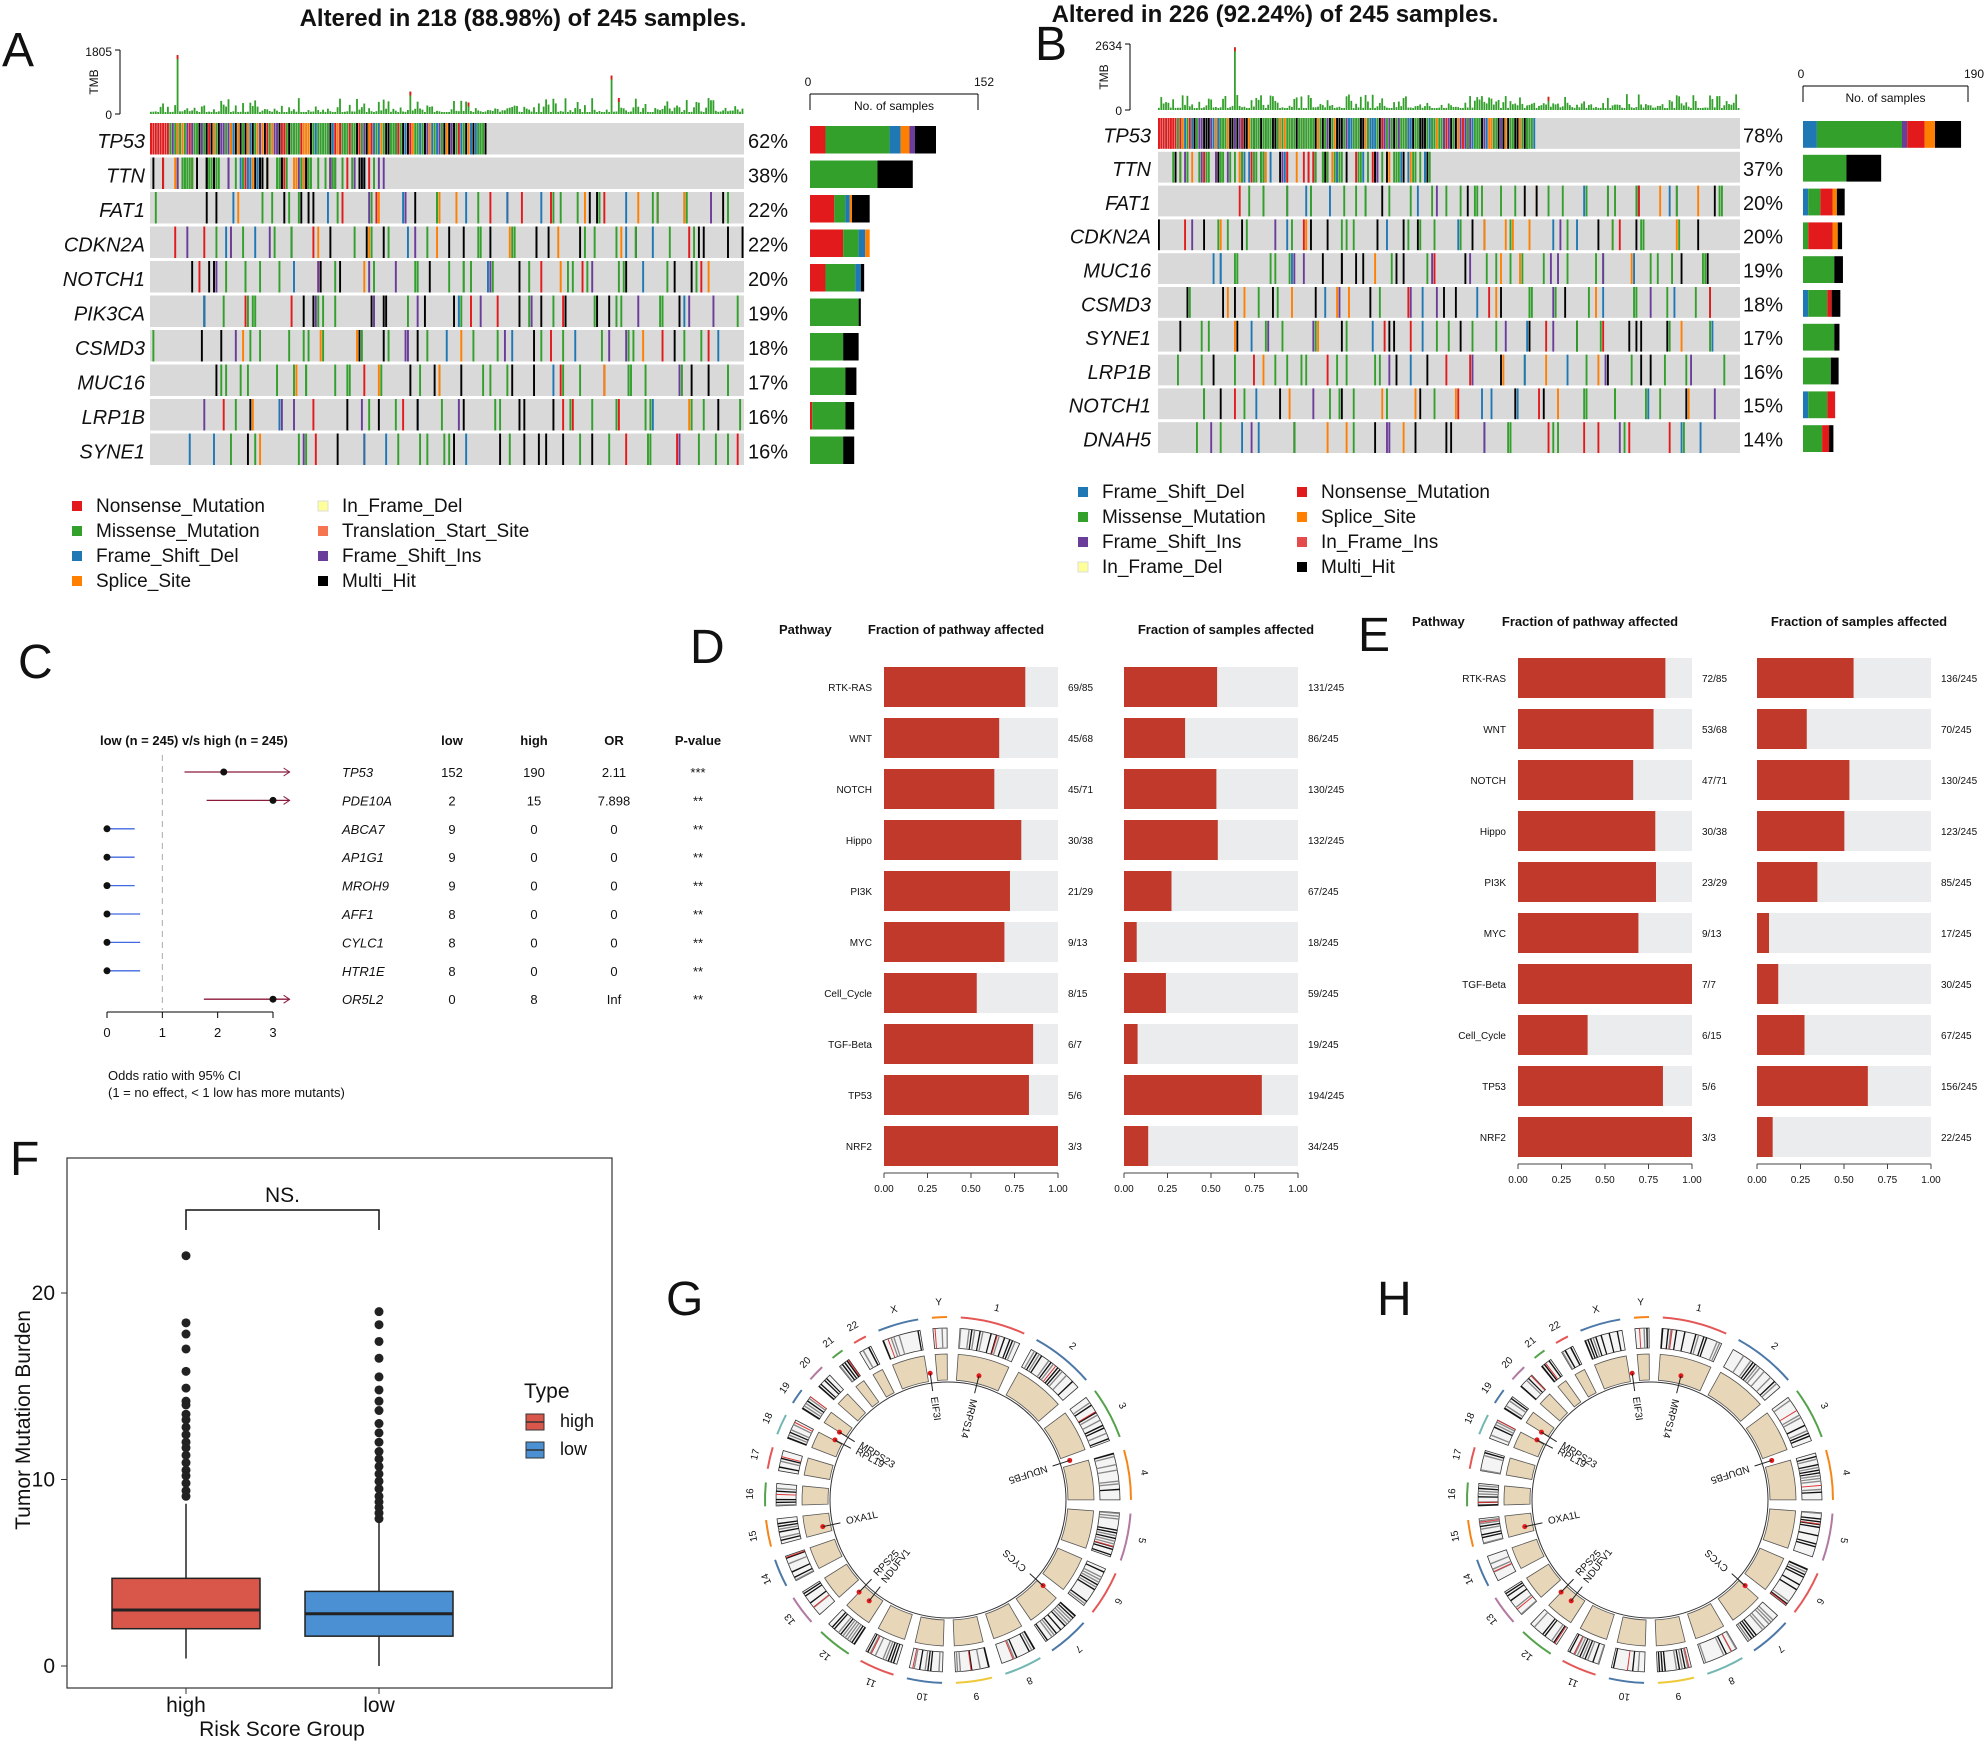  What do you see at coordinates (871, 1682) in the screenshot?
I see `chromosome-label: 11` at bounding box center [871, 1682].